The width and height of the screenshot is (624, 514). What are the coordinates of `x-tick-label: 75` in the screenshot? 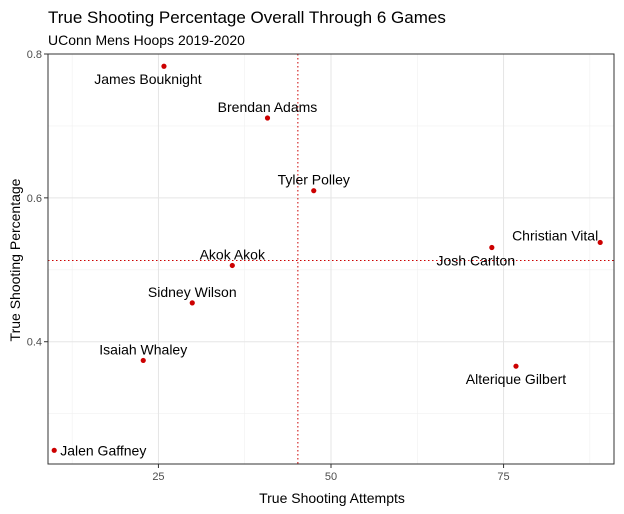 It's located at (503, 477).